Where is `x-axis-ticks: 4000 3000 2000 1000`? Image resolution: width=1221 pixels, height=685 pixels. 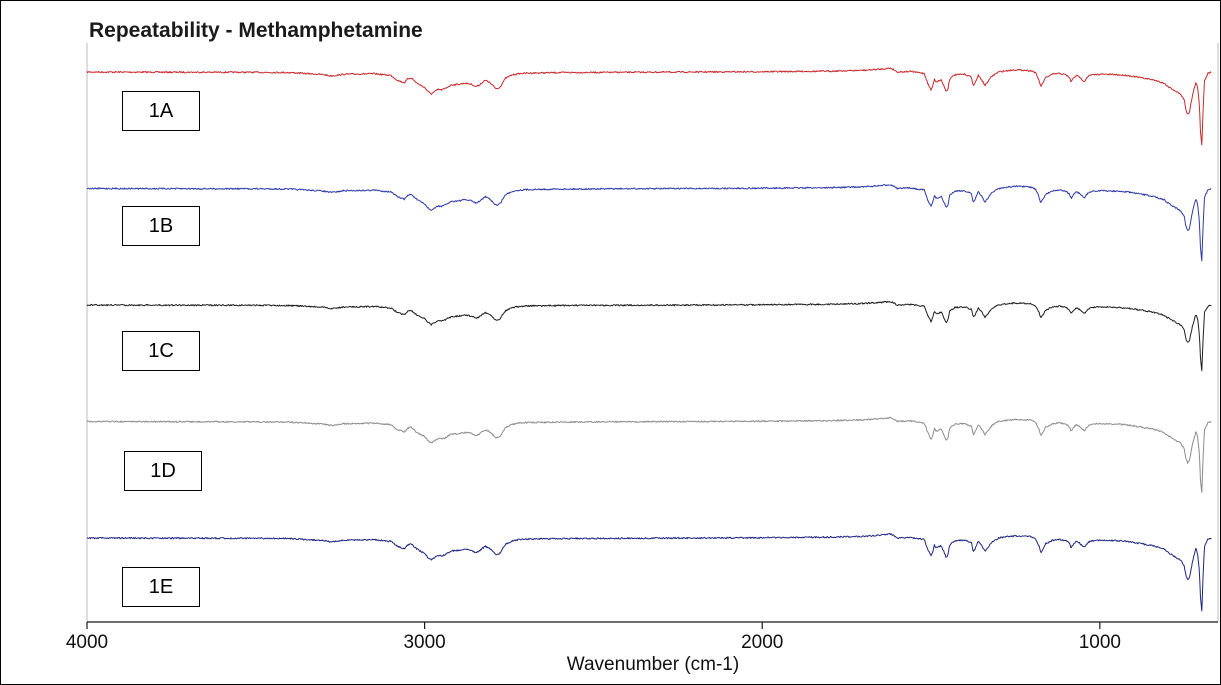 x-axis-ticks: 4000 3000 2000 1000 is located at coordinates (593, 637).